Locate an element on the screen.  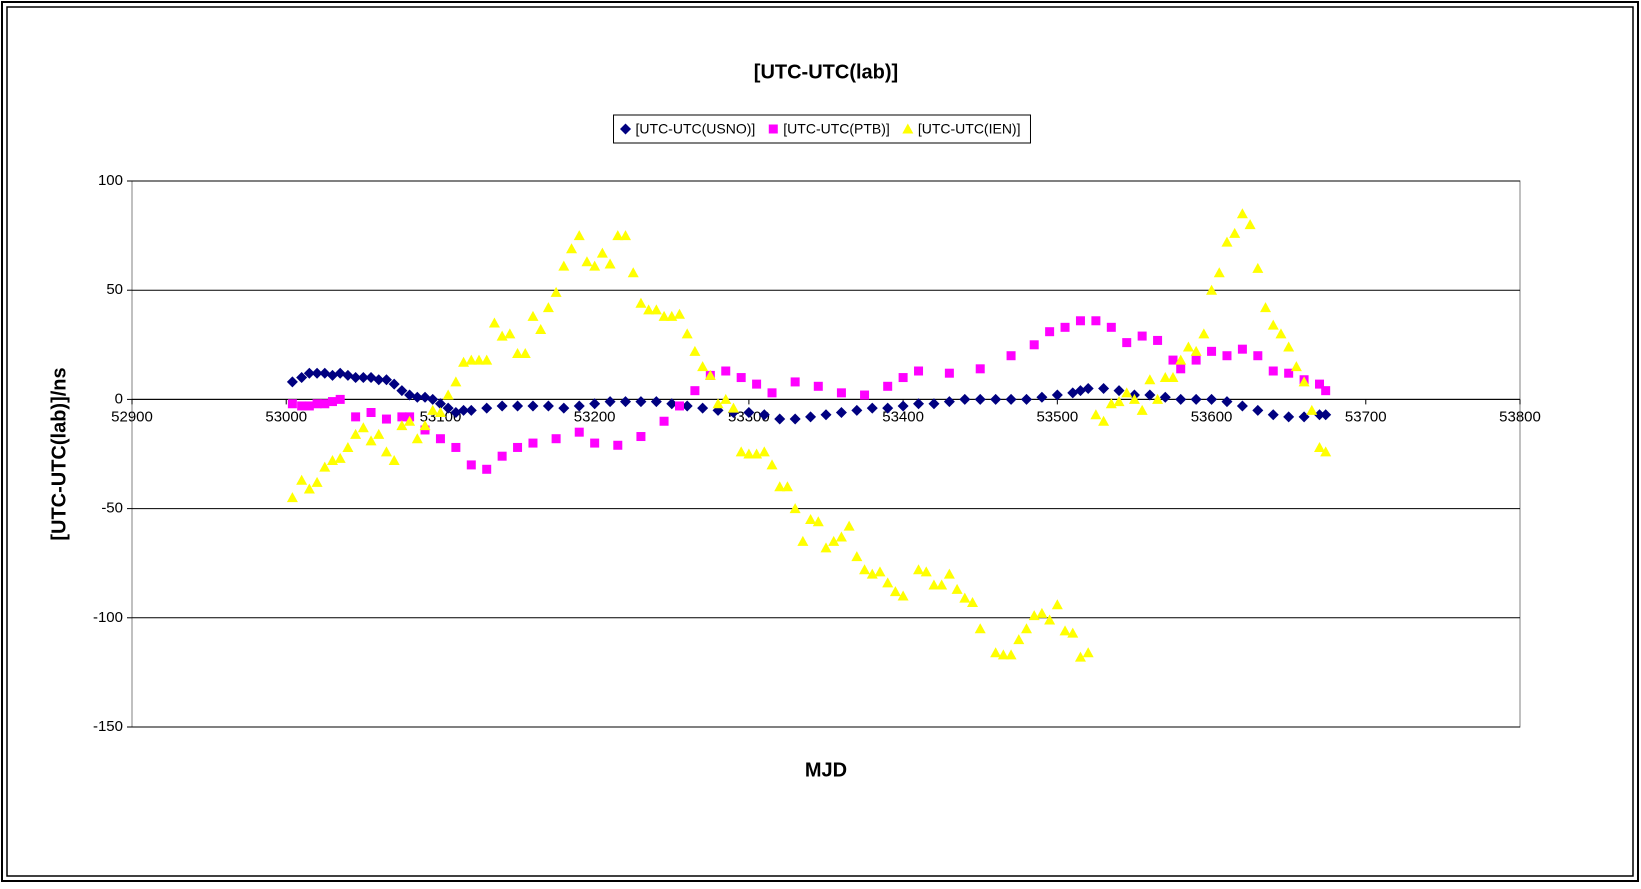
y-axis-label: [UTC-UTC(lab)]/ns is located at coordinates (59, 453).